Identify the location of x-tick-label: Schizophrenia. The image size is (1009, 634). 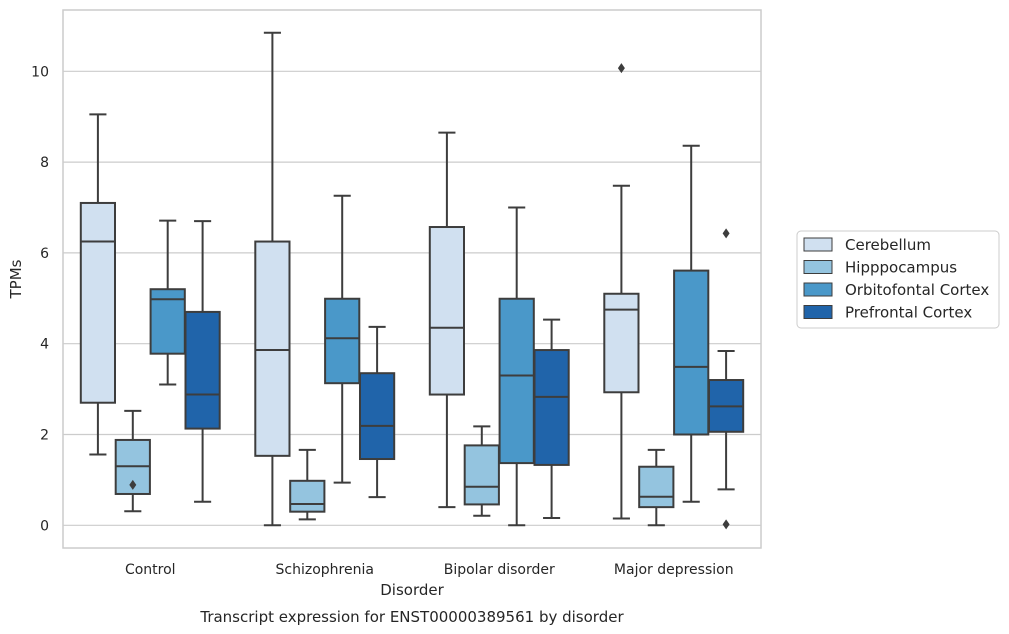
(325, 570).